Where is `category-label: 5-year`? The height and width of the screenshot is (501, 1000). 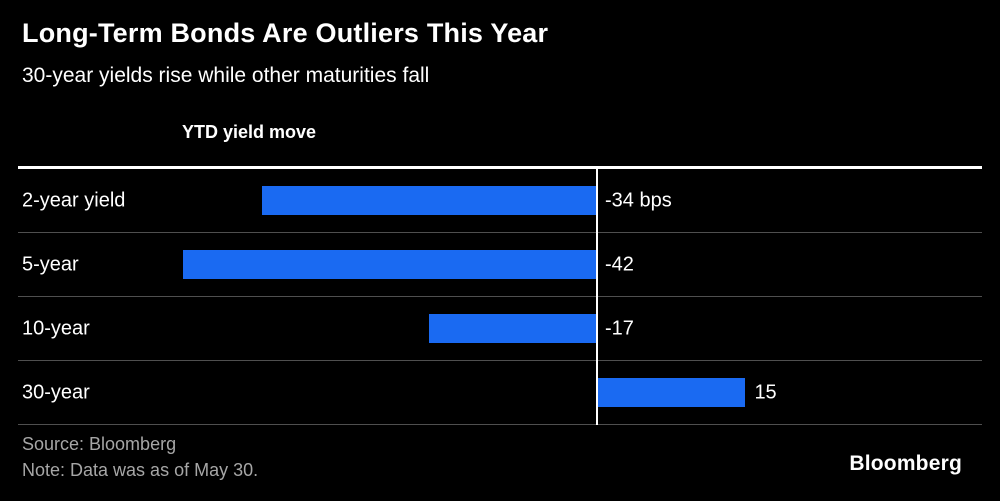 category-label: 5-year is located at coordinates (50, 264).